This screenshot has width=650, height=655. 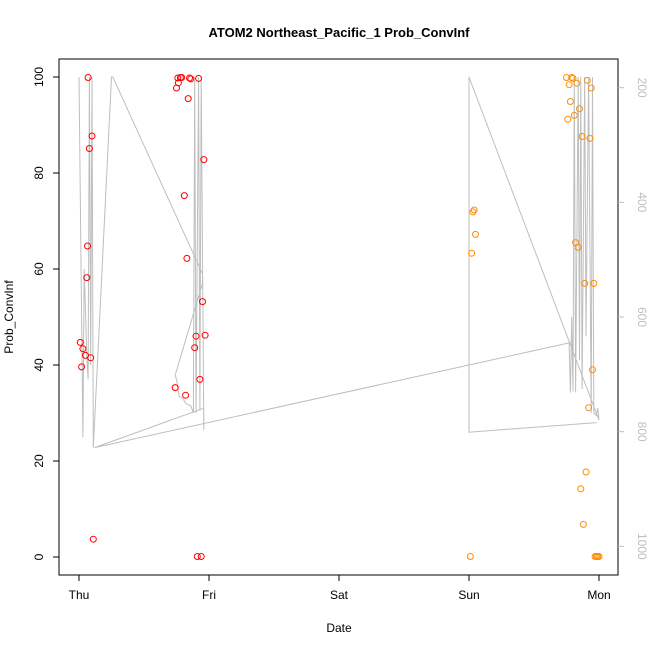 What do you see at coordinates (642, 546) in the screenshot?
I see `secondary-y-tick-label: 1000` at bounding box center [642, 546].